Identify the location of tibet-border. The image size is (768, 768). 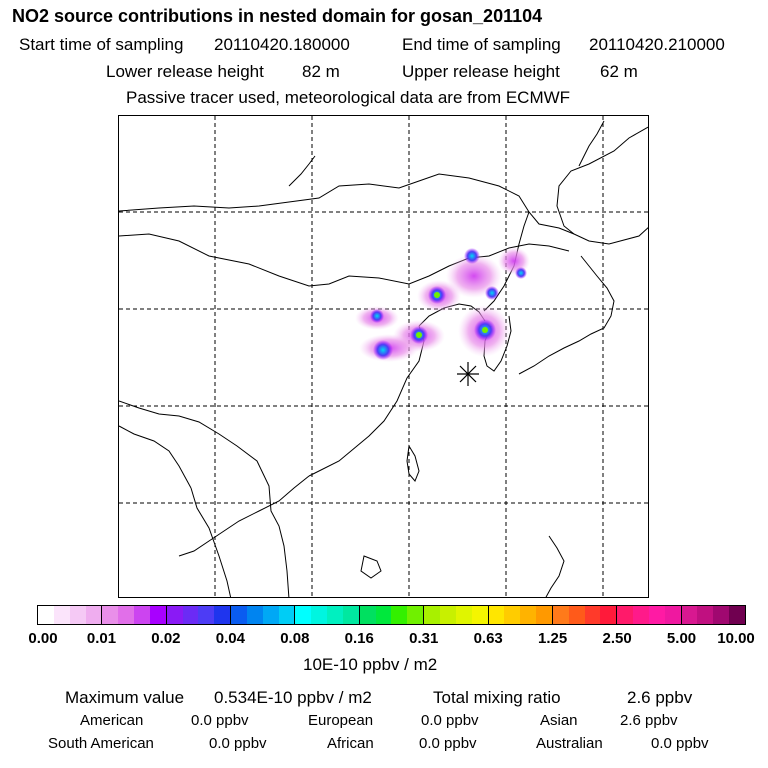
(204, 498).